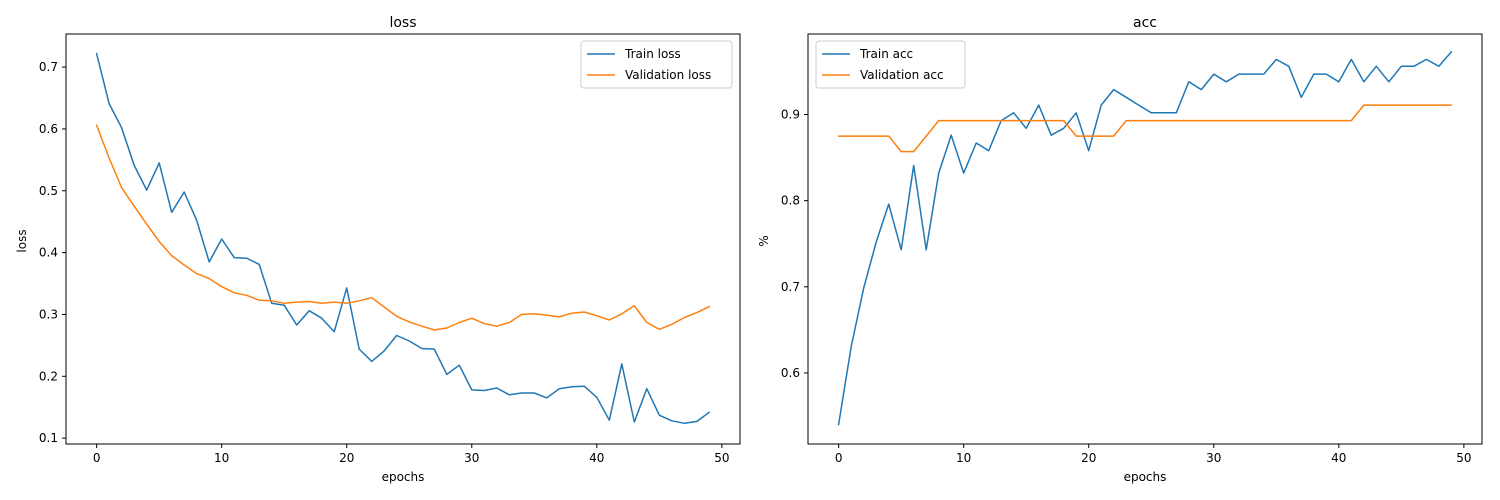 This screenshot has width=1500, height=500. I want to click on loss-x-tick-label: 40, so click(596, 458).